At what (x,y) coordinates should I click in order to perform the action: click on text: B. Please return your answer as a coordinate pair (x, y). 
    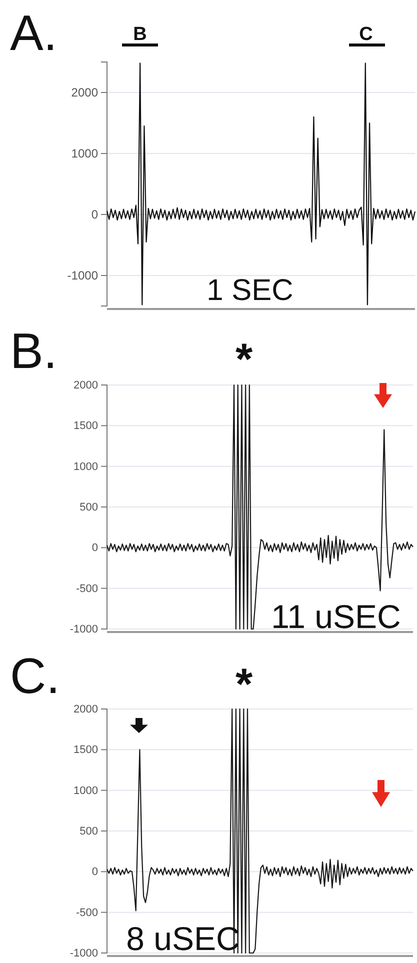
    Looking at the image, I should click on (140, 34).